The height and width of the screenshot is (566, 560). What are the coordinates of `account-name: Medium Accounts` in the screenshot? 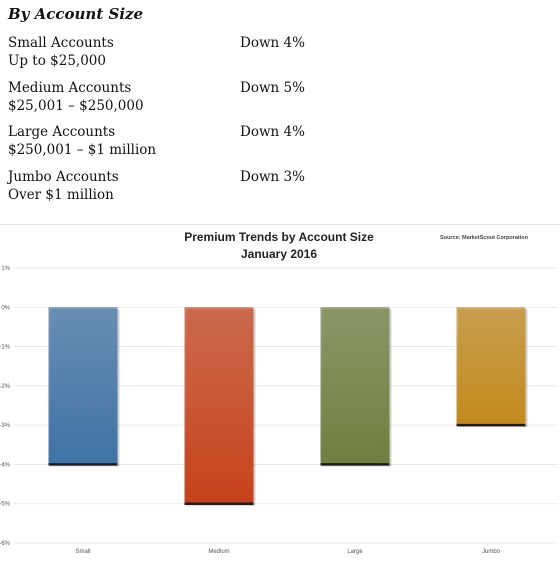 It's located at (70, 87).